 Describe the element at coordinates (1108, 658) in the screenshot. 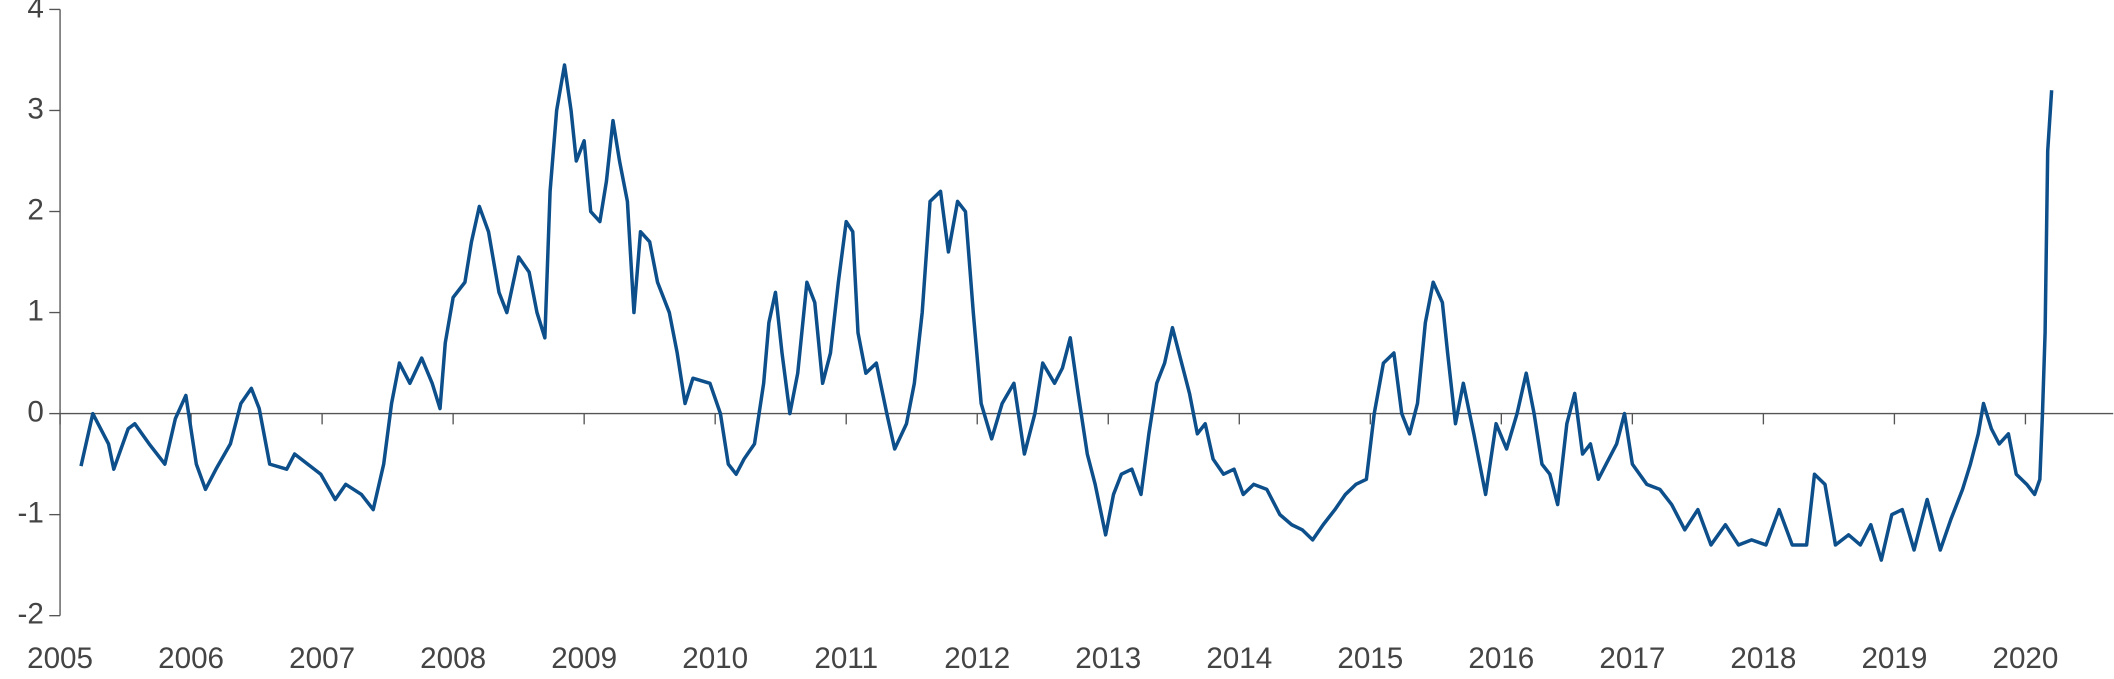

I see `x-tick-label: 2013` at that location.